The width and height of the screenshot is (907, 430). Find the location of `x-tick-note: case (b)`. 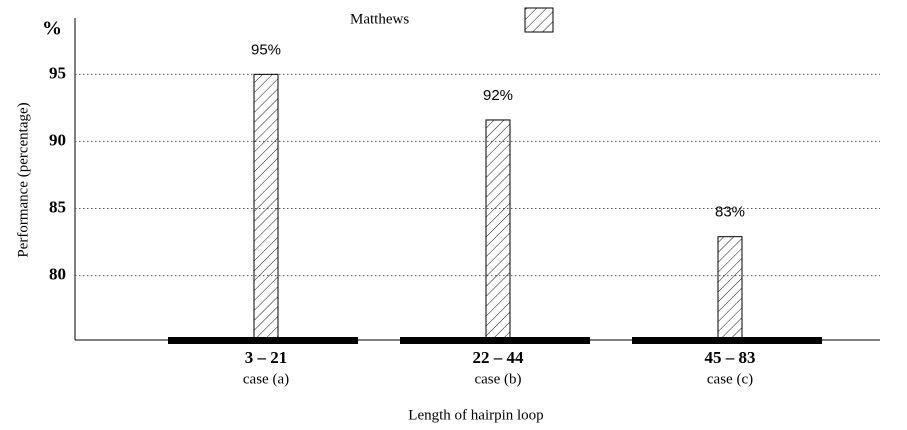

x-tick-note: case (b) is located at coordinates (497, 379).